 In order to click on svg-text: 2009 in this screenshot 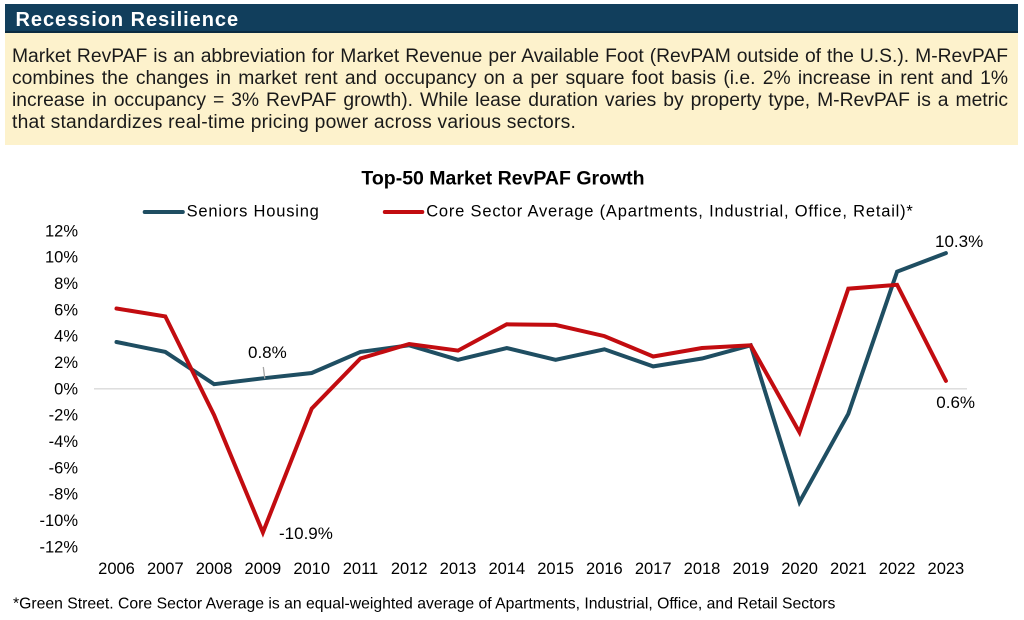, I will do `click(263, 569)`.